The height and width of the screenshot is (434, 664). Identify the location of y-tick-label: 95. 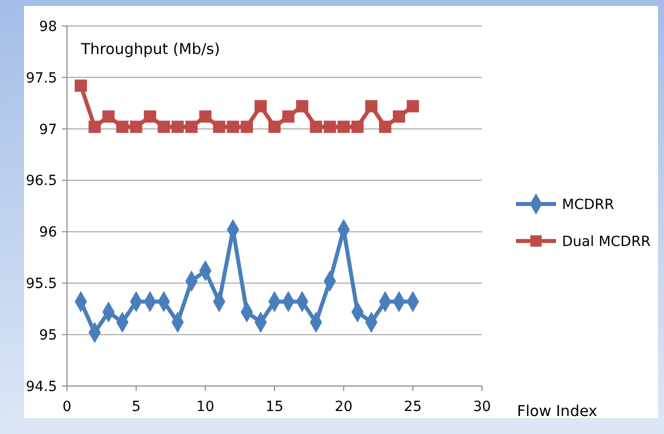
(48, 335).